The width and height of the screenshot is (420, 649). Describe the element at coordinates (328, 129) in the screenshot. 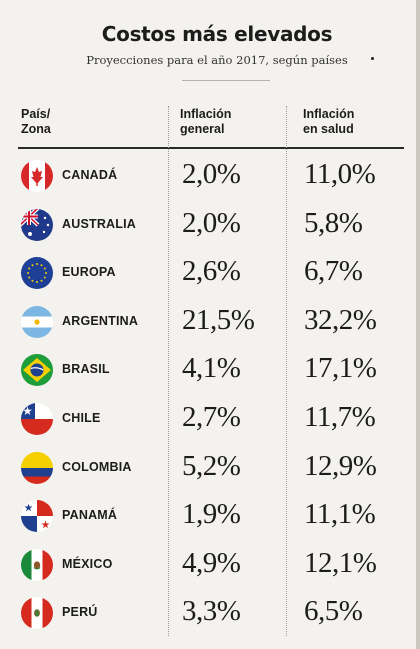

I see `header-health-line2: en salud` at that location.